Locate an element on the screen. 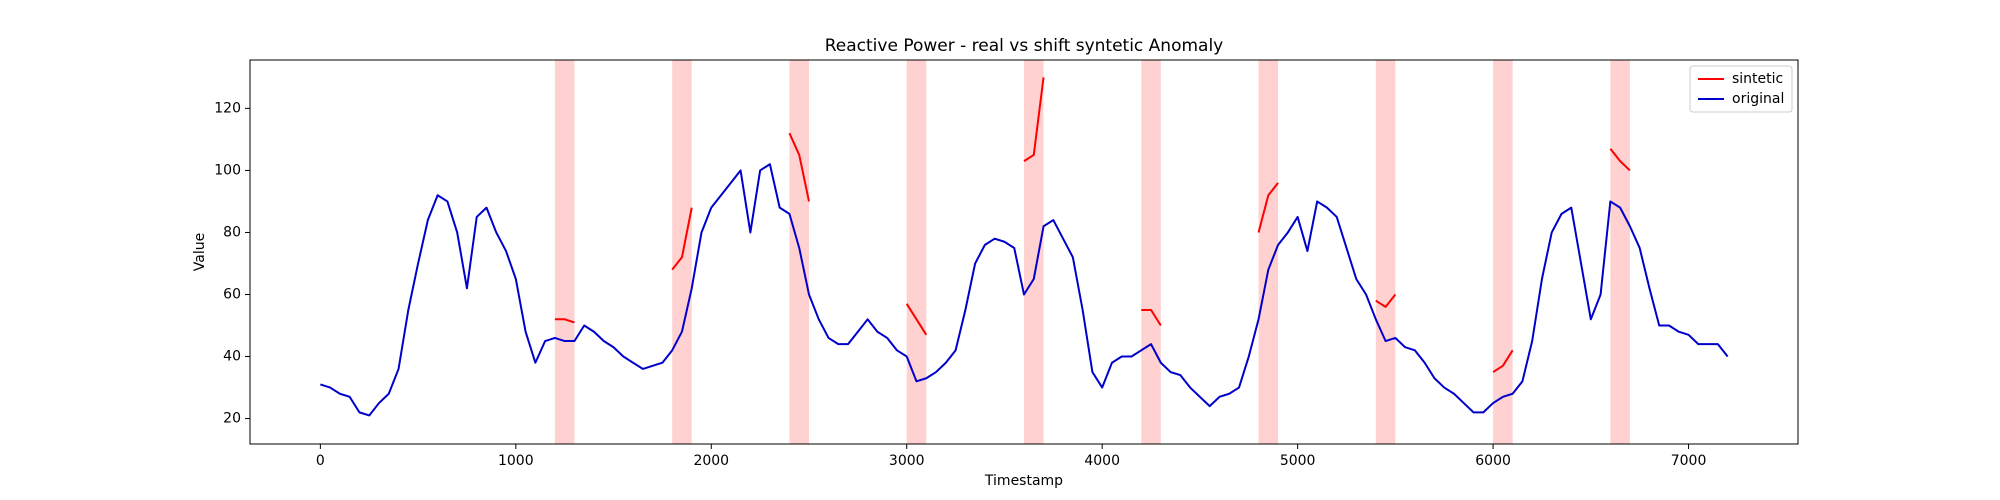 Image resolution: width=2000 pixels, height=500 pixels. y-tick-label: 100 is located at coordinates (227, 170).